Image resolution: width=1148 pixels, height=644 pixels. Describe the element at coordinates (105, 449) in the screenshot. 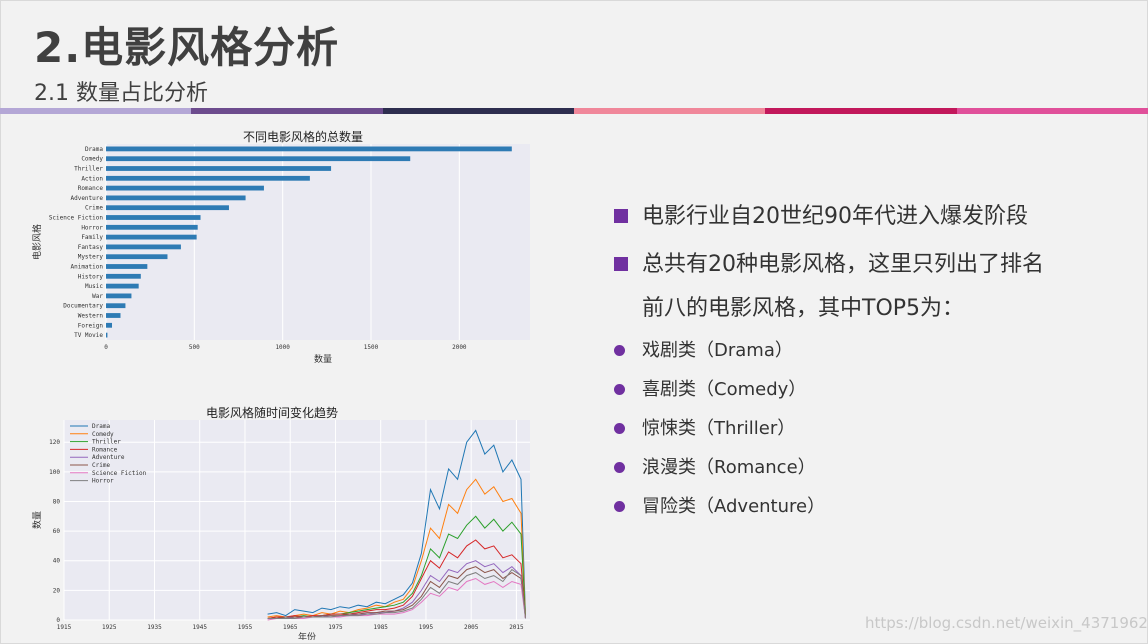

I see `legend-label: Romance` at that location.